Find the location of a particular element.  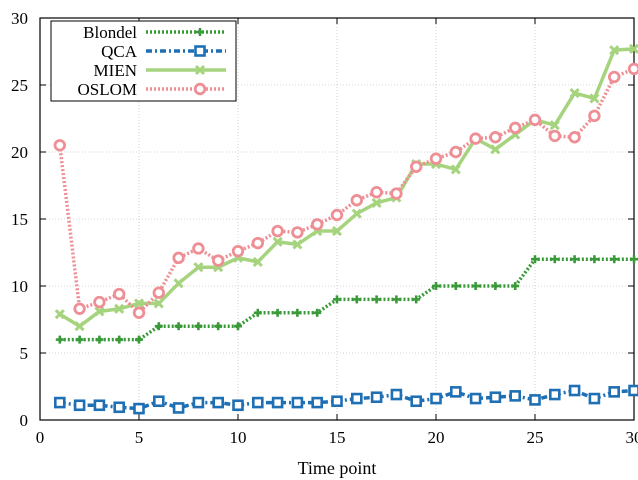

y-tick-label: 0 is located at coordinates (24, 420).